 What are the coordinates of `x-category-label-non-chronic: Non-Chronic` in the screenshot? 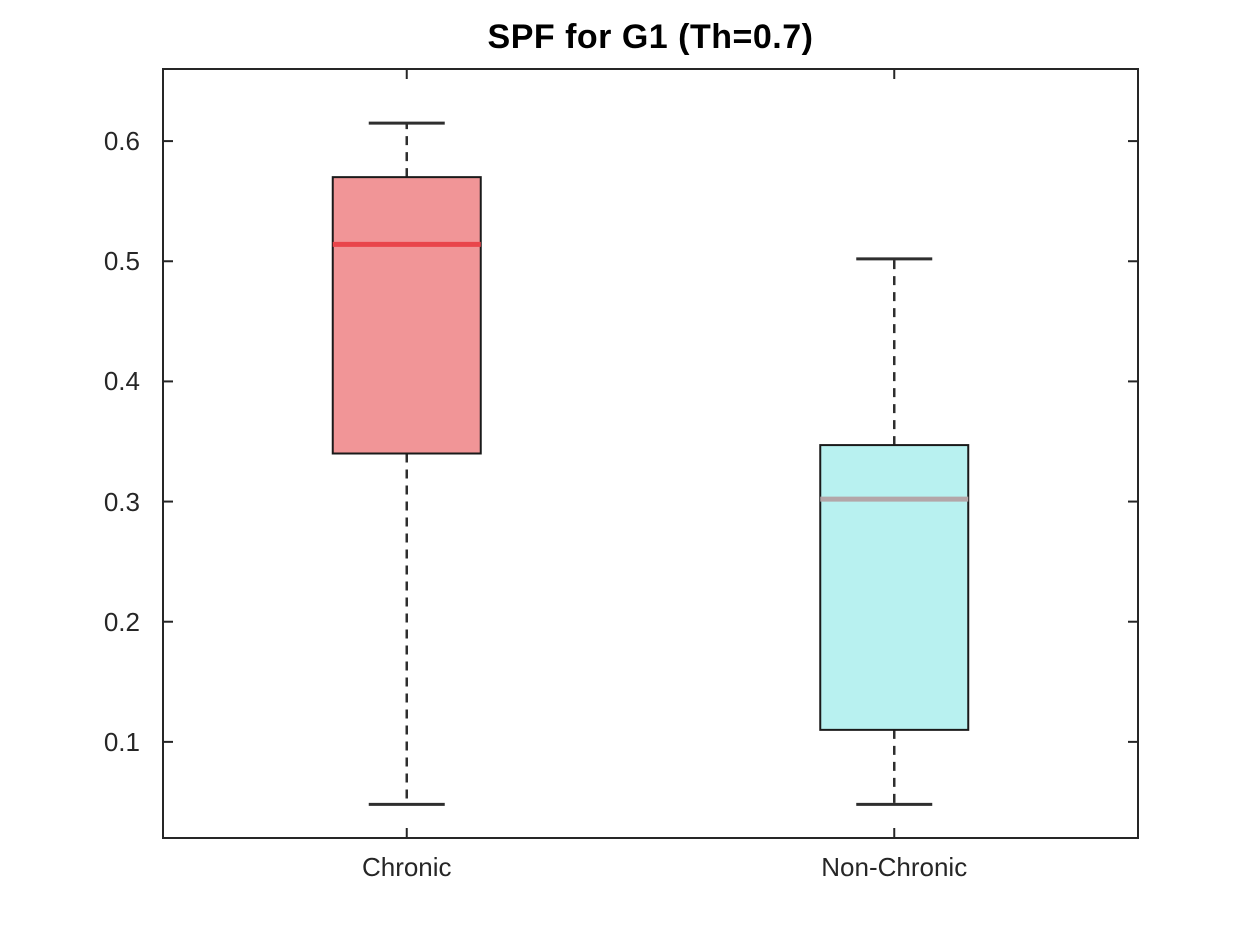 It's located at (894, 867).